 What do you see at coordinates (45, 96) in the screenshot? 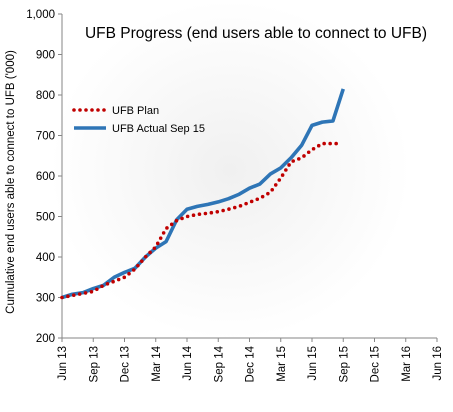
I see `y-tick-label: 800` at bounding box center [45, 96].